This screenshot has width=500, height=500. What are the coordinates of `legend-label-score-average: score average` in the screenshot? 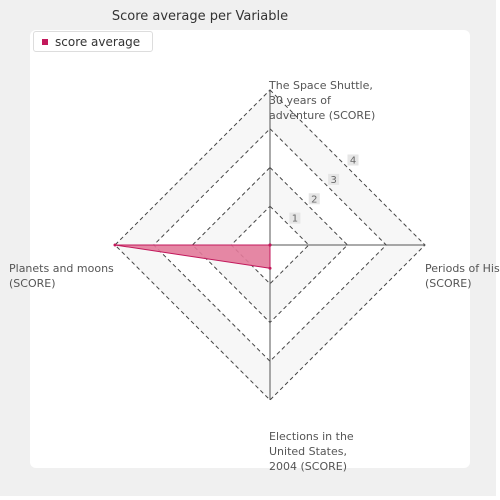 It's located at (98, 41).